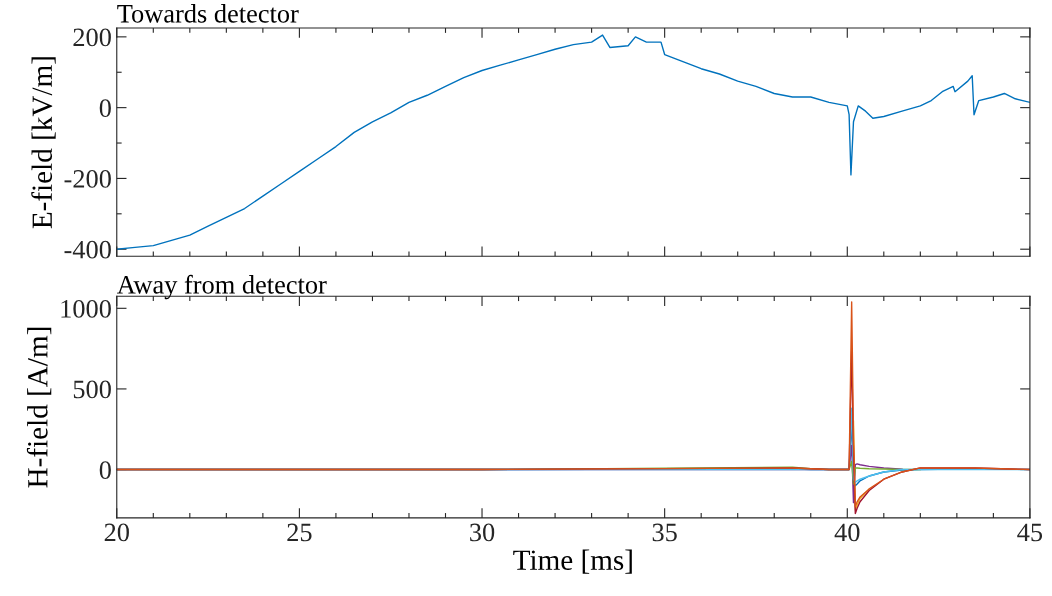 This screenshot has height=596, width=1052. What do you see at coordinates (92, 389) in the screenshot?
I see `y-tick-label: 500` at bounding box center [92, 389].